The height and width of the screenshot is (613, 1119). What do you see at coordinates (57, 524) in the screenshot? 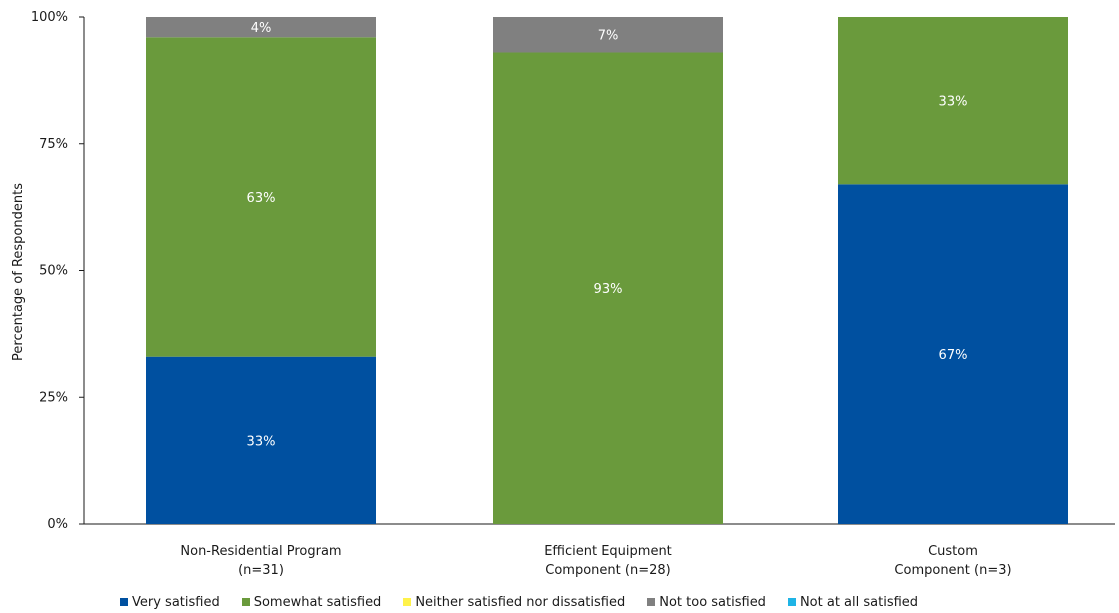
I see `y-tick-label: 0%` at bounding box center [57, 524].